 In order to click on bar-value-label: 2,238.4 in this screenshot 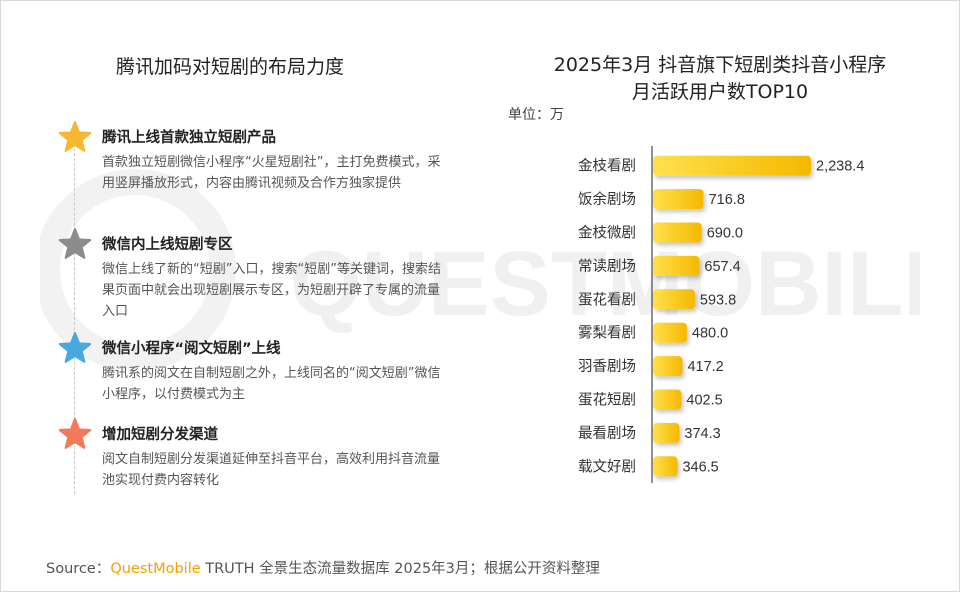, I will do `click(840, 167)`.